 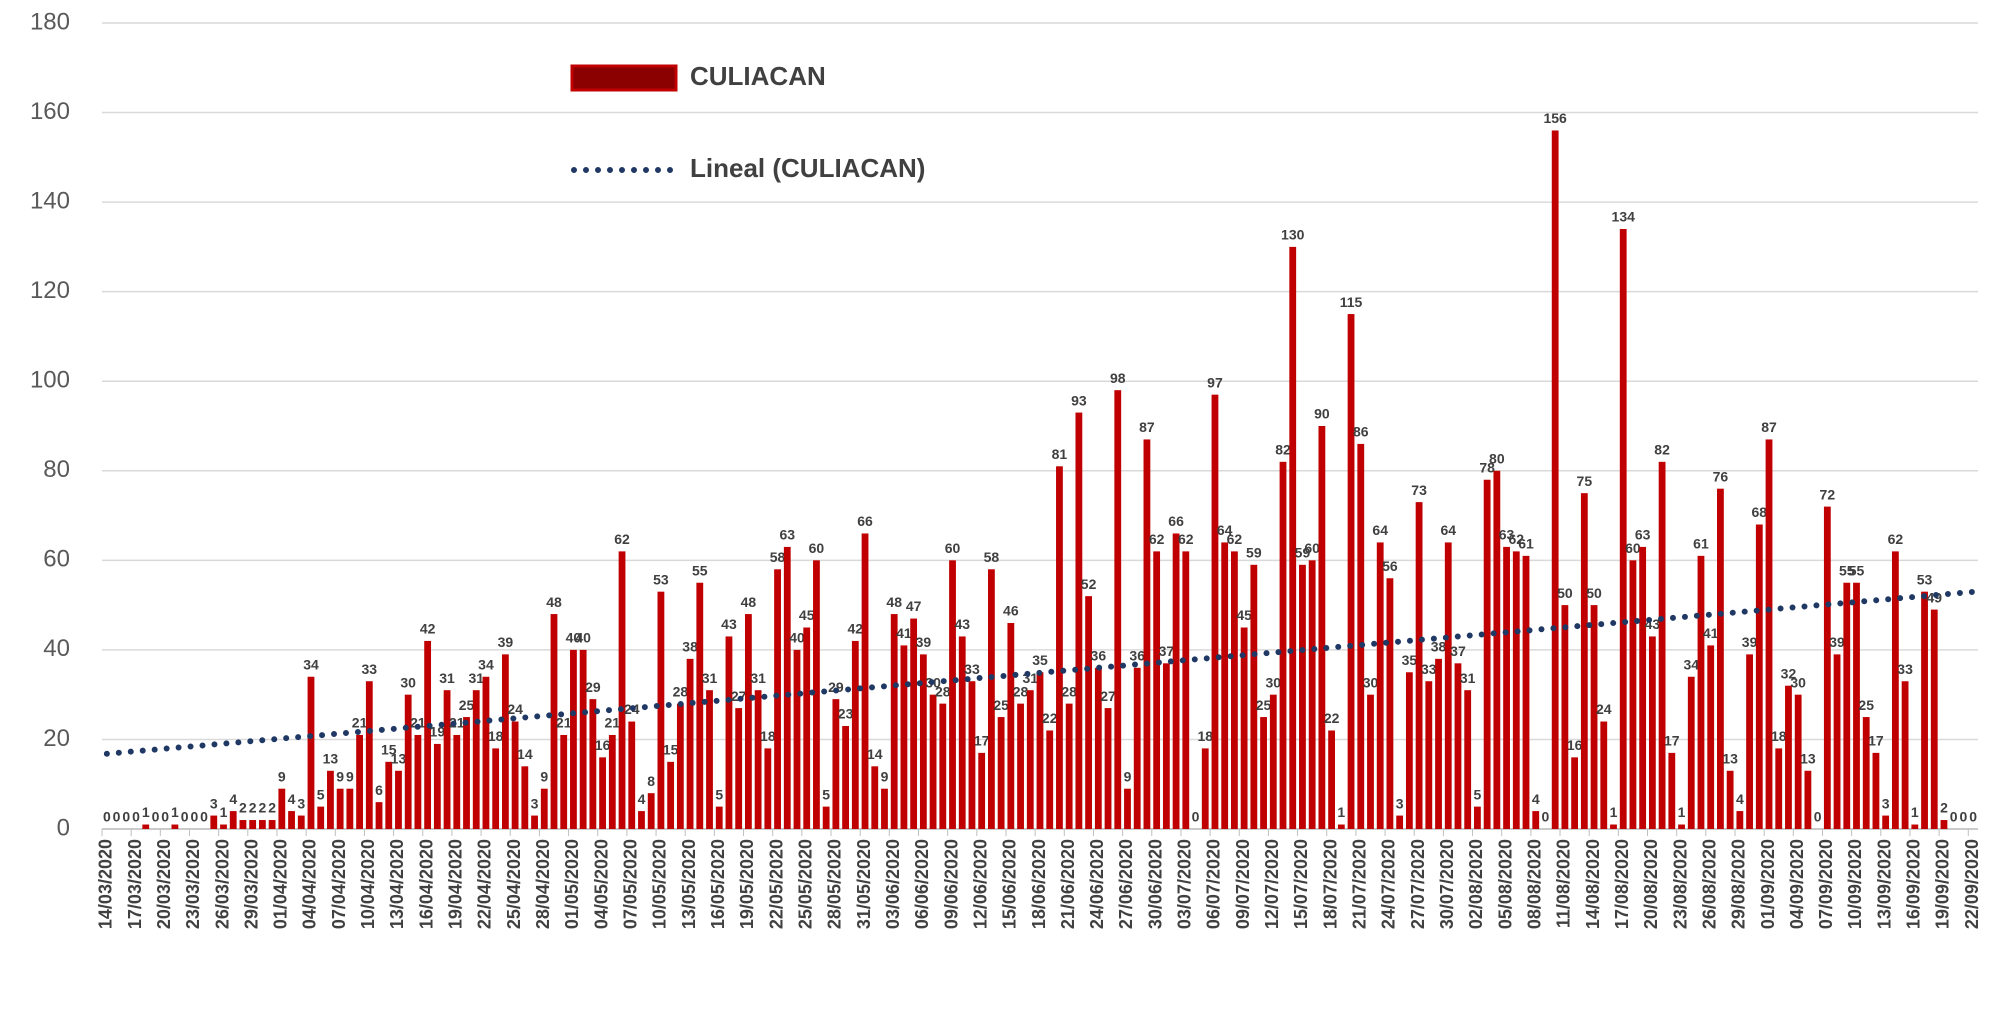 I want to click on value-label: 52, so click(x=1089, y=584).